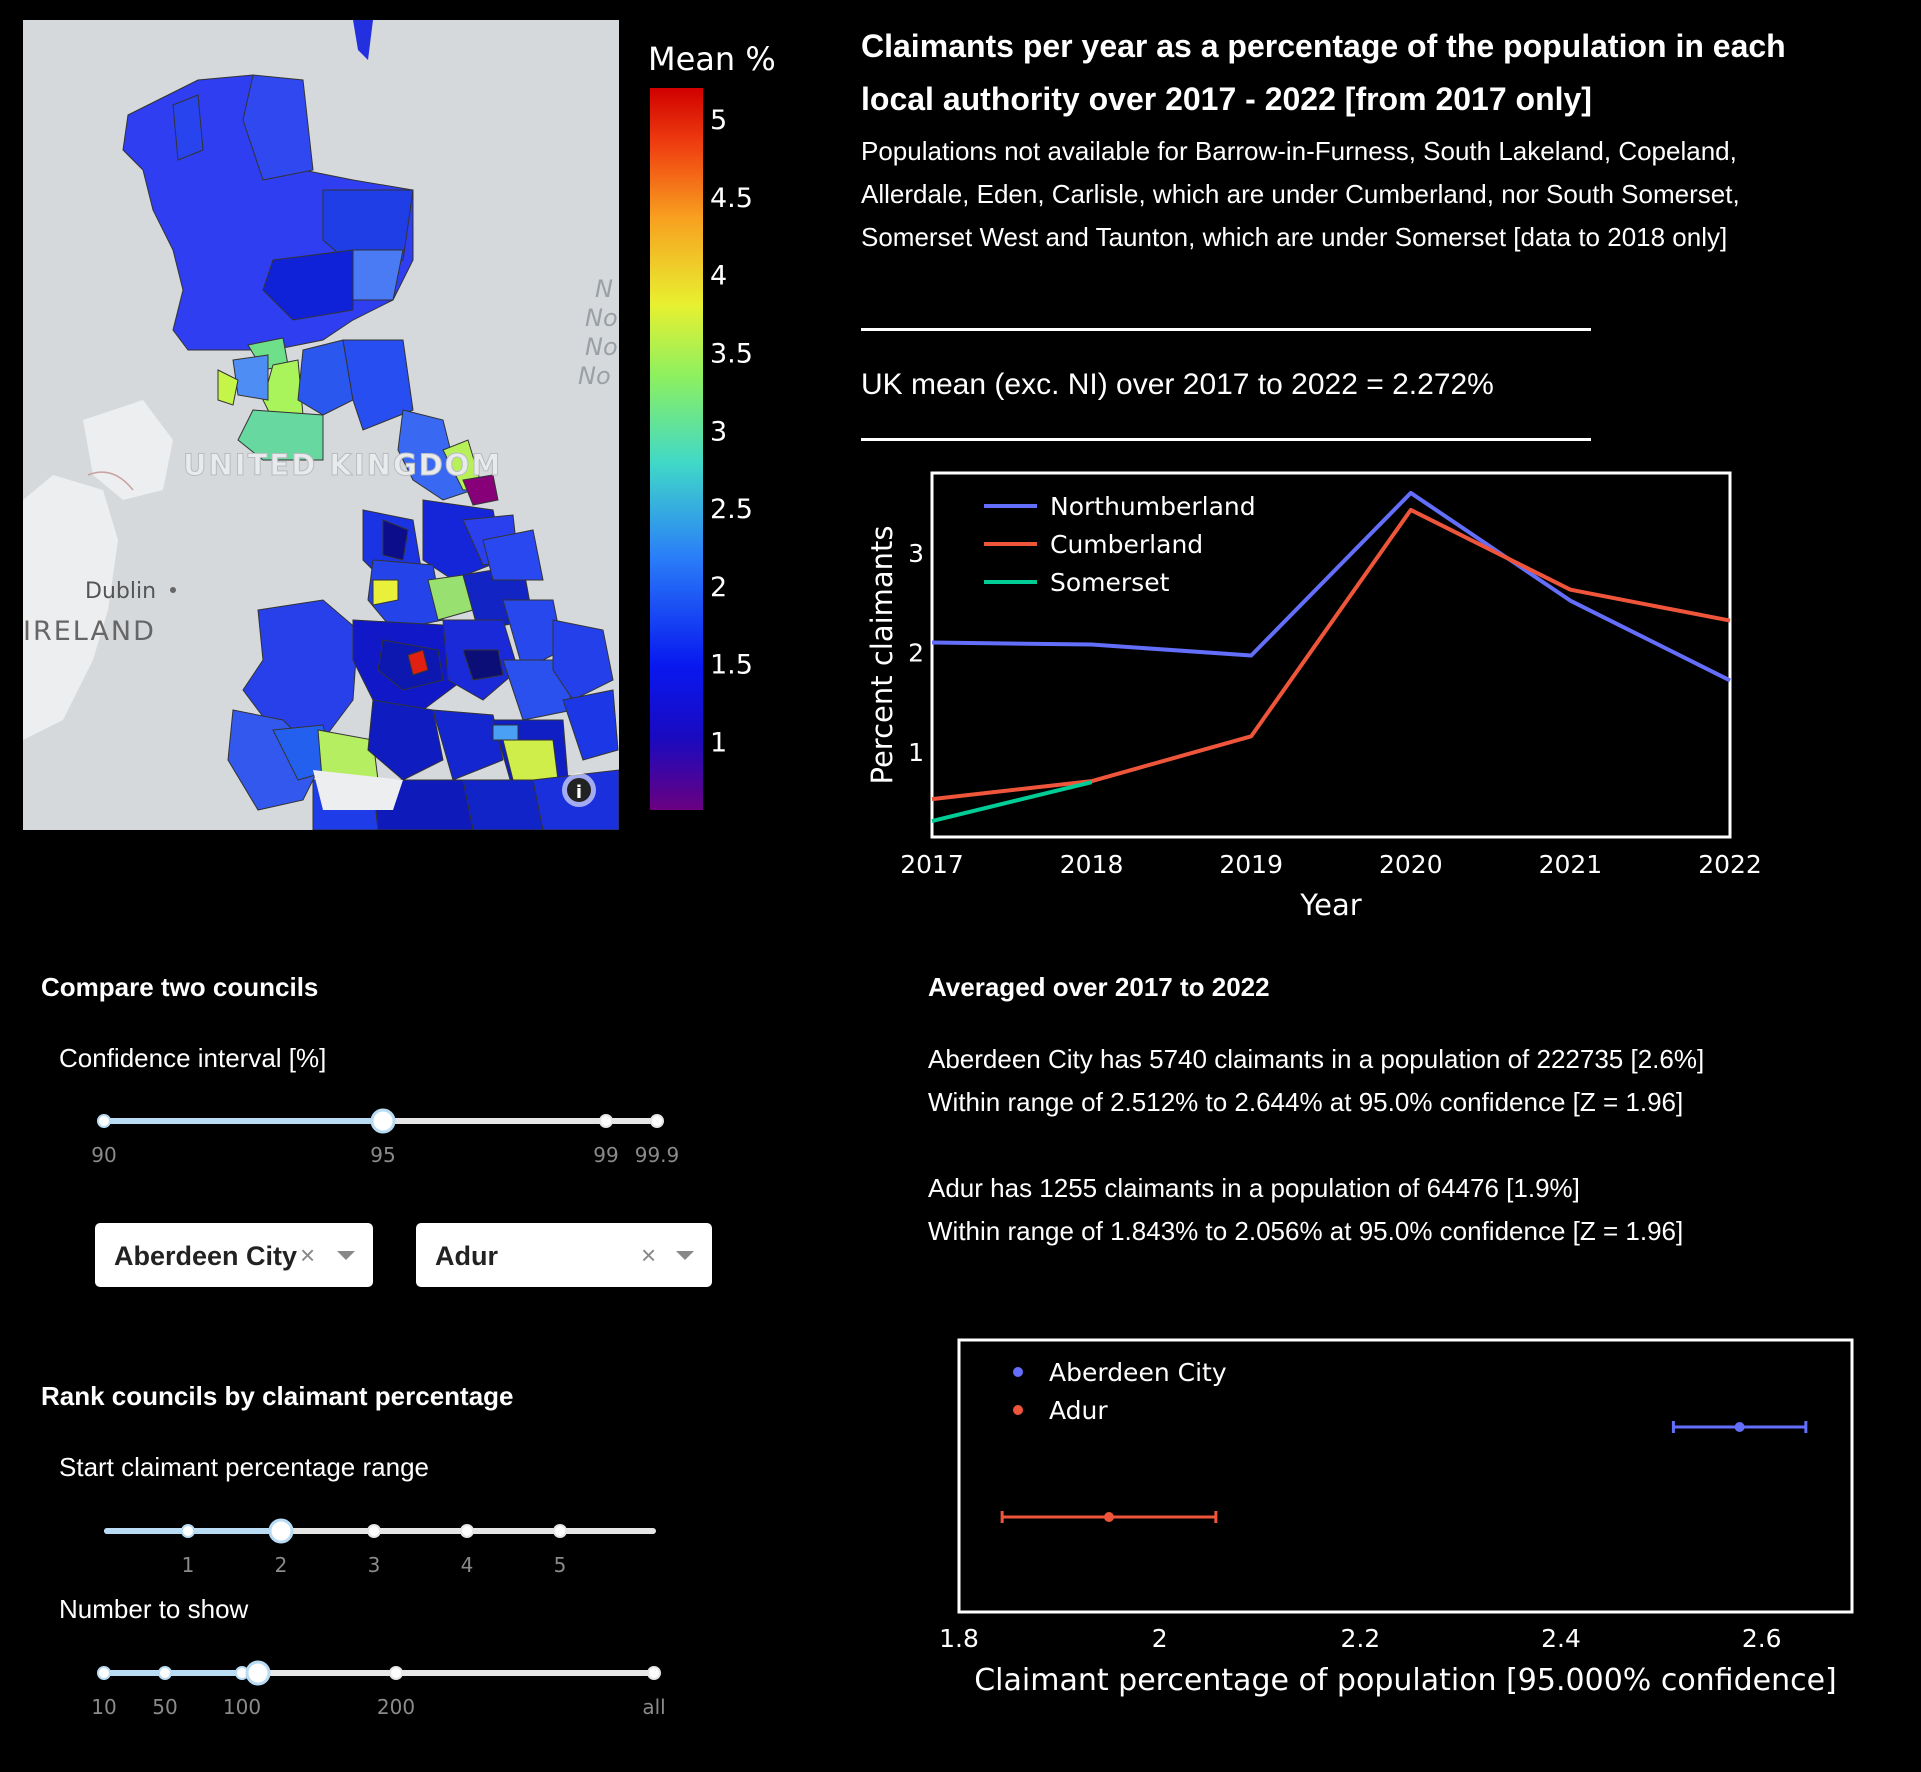  I want to click on colorbar-title: Mean %, so click(712, 59).